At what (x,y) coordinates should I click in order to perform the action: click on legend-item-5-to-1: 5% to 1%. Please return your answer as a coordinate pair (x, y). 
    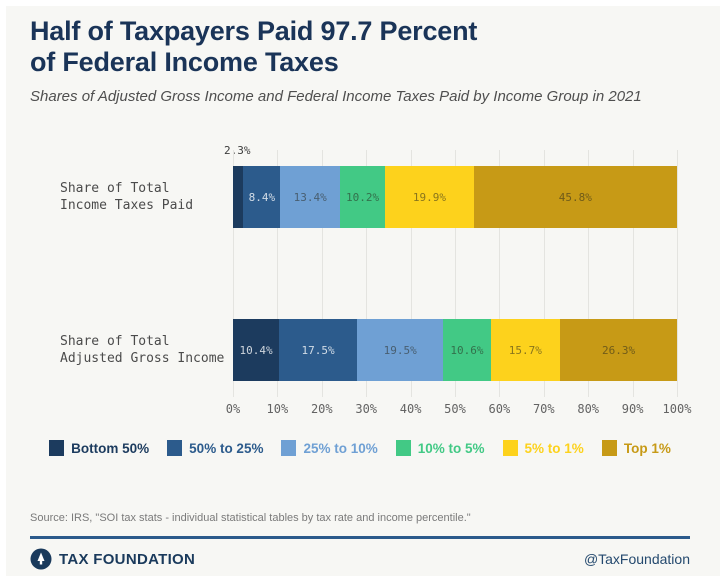
    Looking at the image, I should click on (543, 448).